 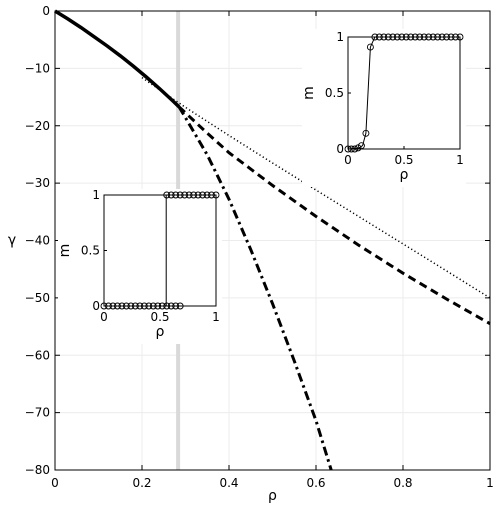 I want to click on main-y-tick-label: −40, so click(x=37, y=241).